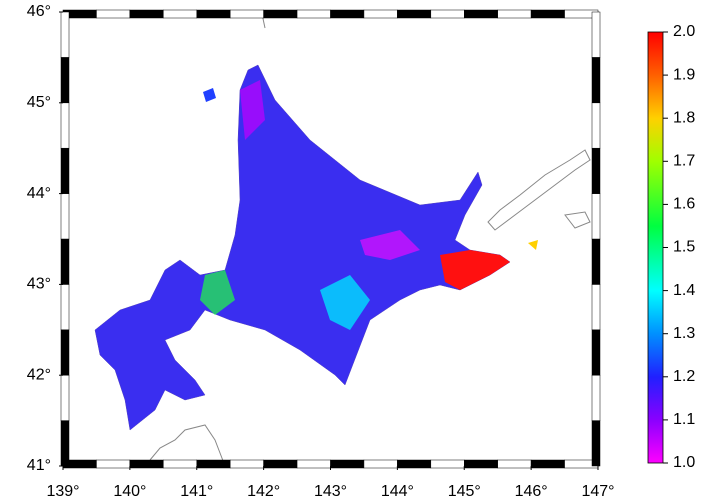 This screenshot has height=504, width=705. What do you see at coordinates (39, 284) in the screenshot?
I see `y-tick-label: 43°` at bounding box center [39, 284].